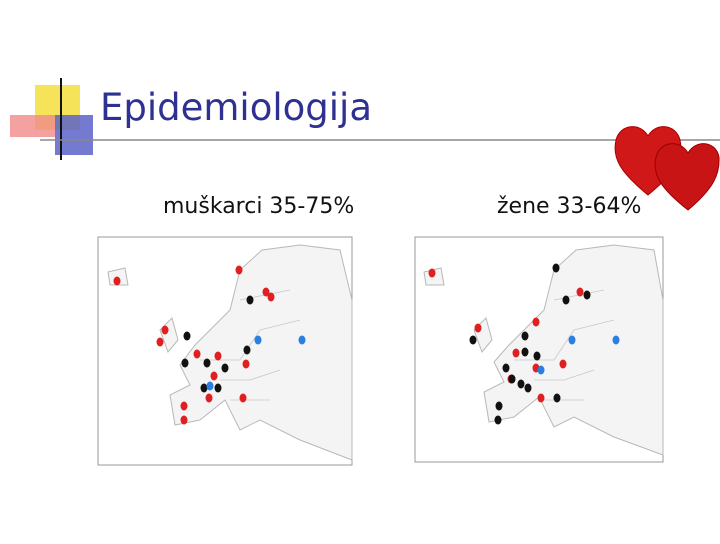 The height and width of the screenshot is (544, 720). I want to click on panel-label: žene 33-64%, so click(569, 206).